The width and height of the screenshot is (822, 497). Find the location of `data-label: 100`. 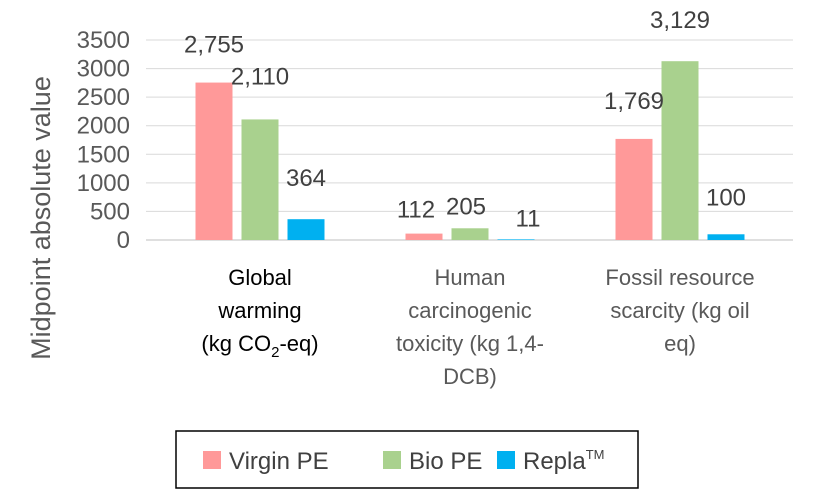

data-label: 100 is located at coordinates (726, 197).